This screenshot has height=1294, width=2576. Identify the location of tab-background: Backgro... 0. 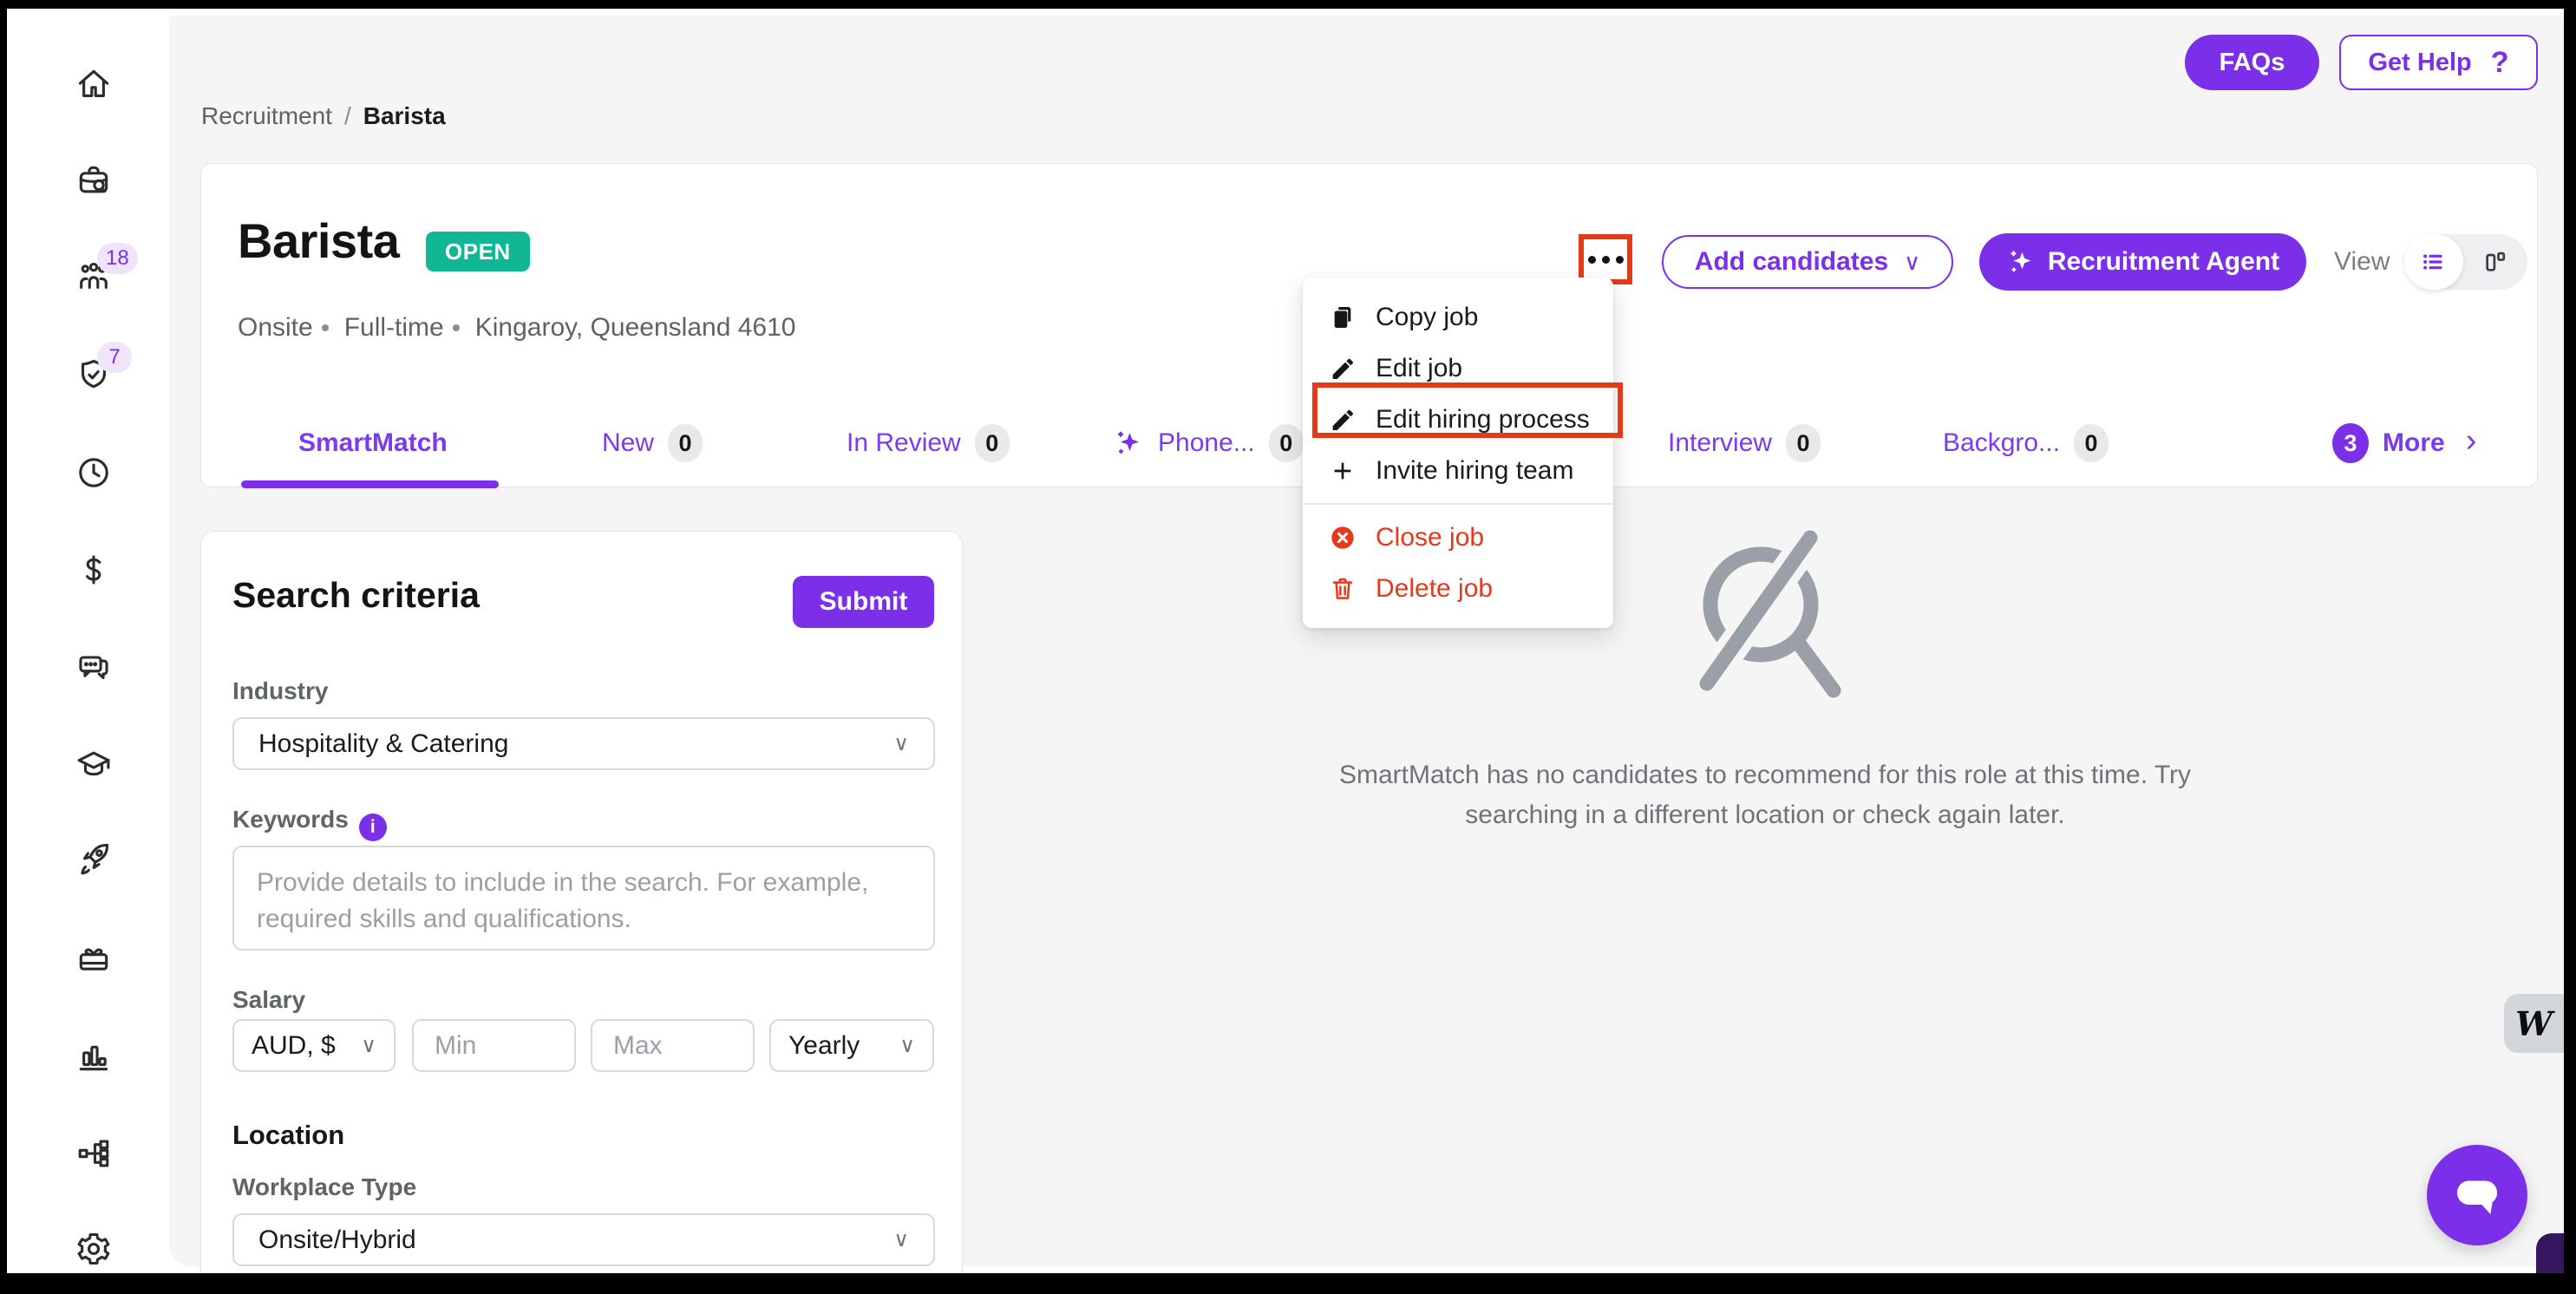
(2026, 443).